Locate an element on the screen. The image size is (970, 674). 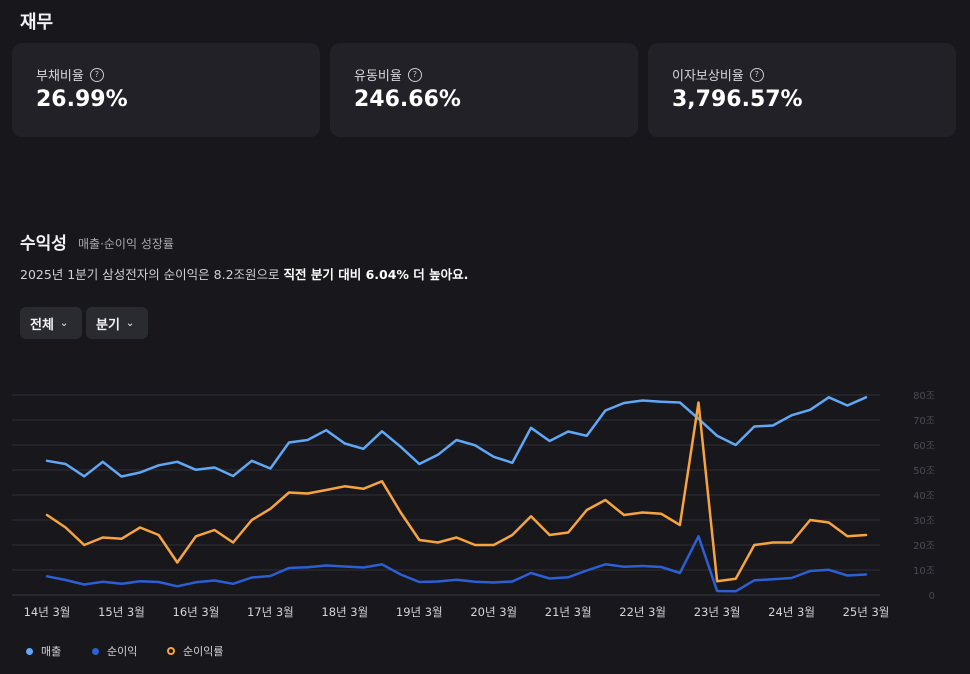
current-ratio-value: 246.66% is located at coordinates (407, 99).